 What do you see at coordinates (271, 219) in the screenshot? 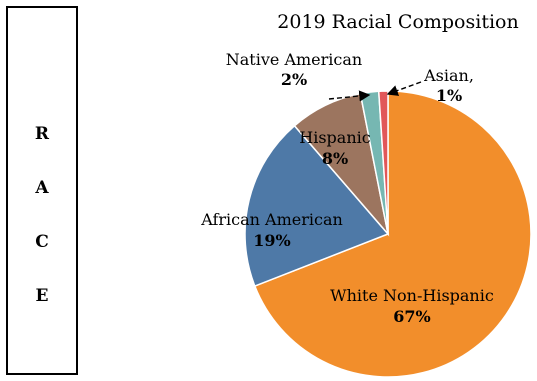
I see `slice-label-african-american: African American` at bounding box center [271, 219].